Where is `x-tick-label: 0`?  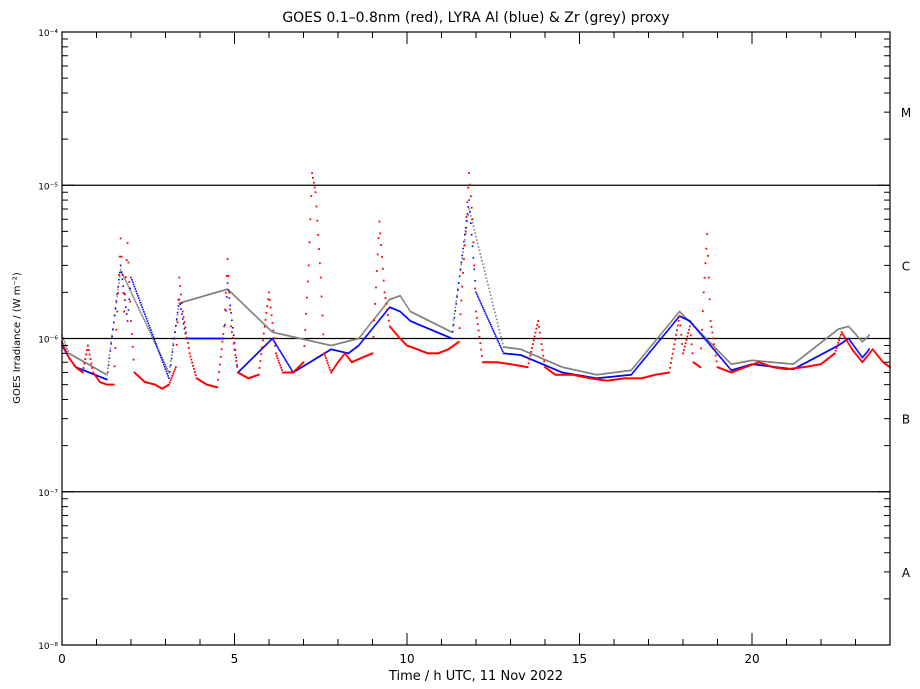
x-tick-label: 0 is located at coordinates (62, 659).